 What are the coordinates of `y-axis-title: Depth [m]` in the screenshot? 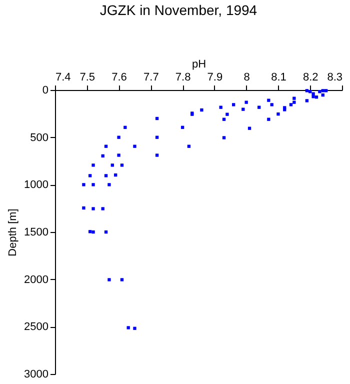 It's located at (13, 232).